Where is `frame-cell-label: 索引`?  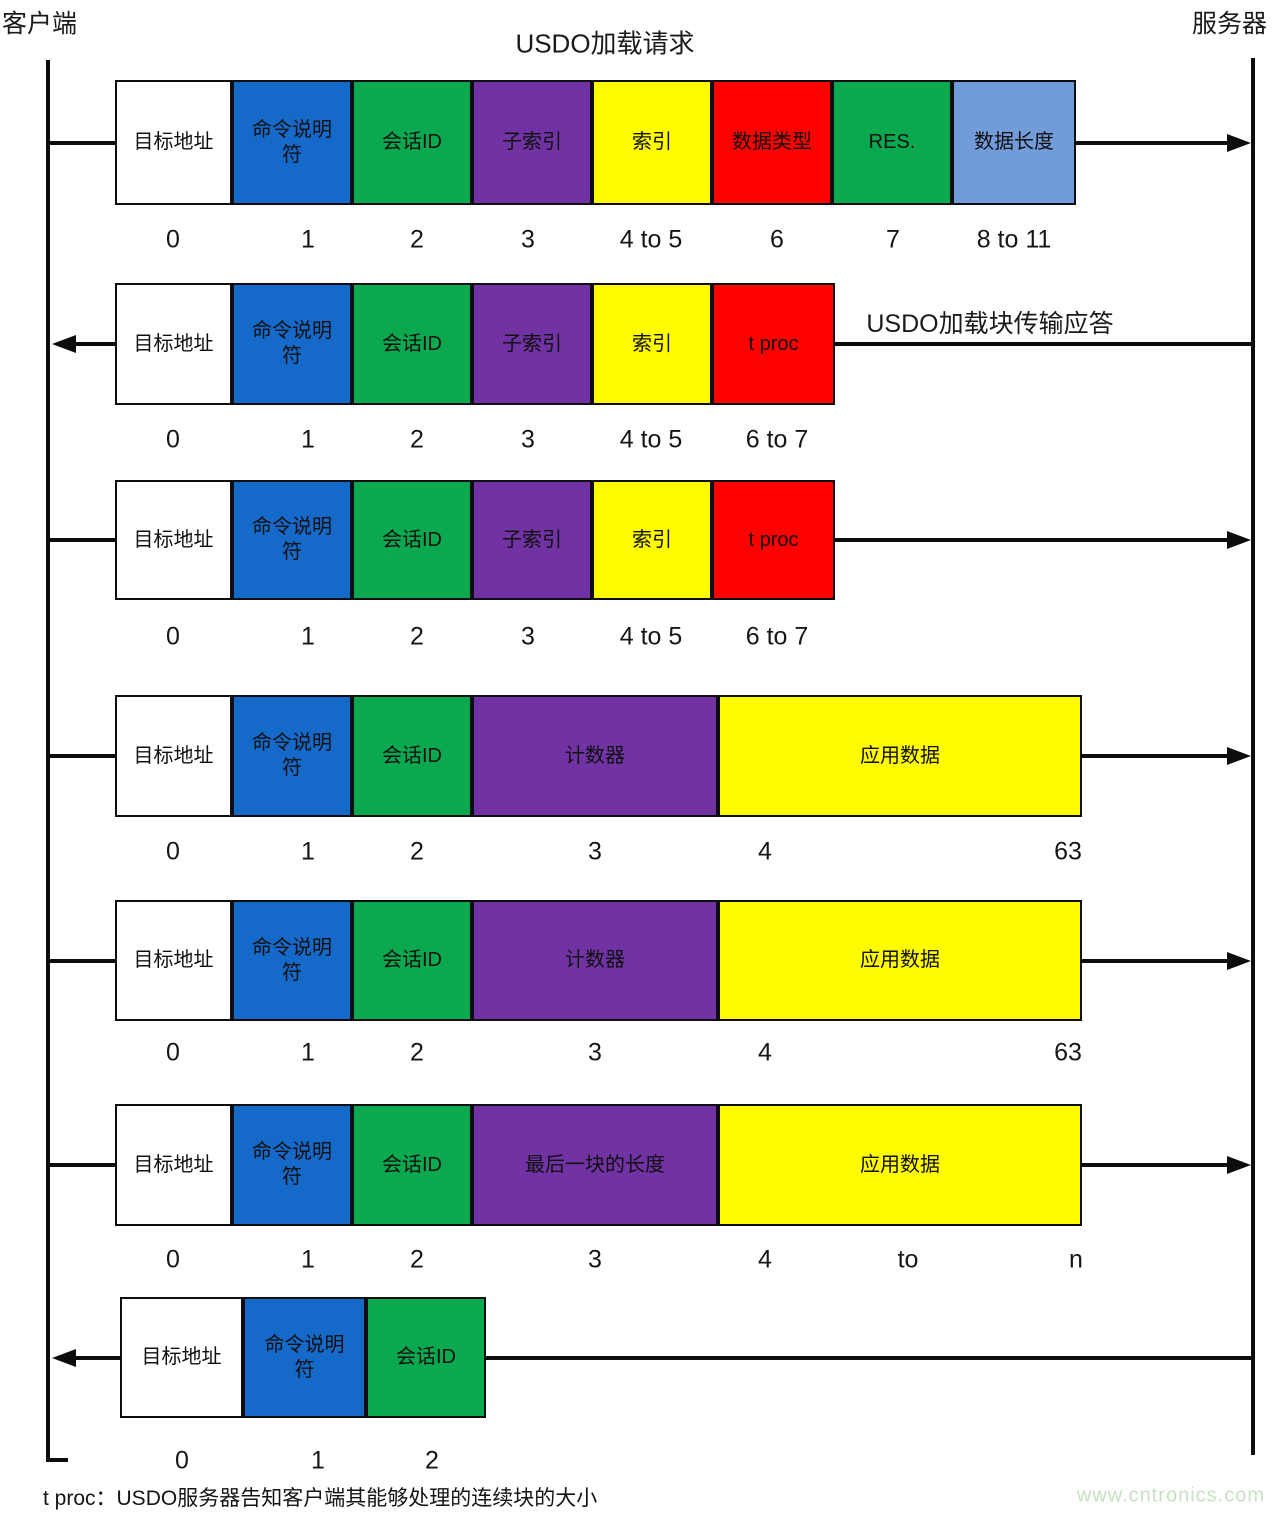
frame-cell-label: 索引 is located at coordinates (652, 142).